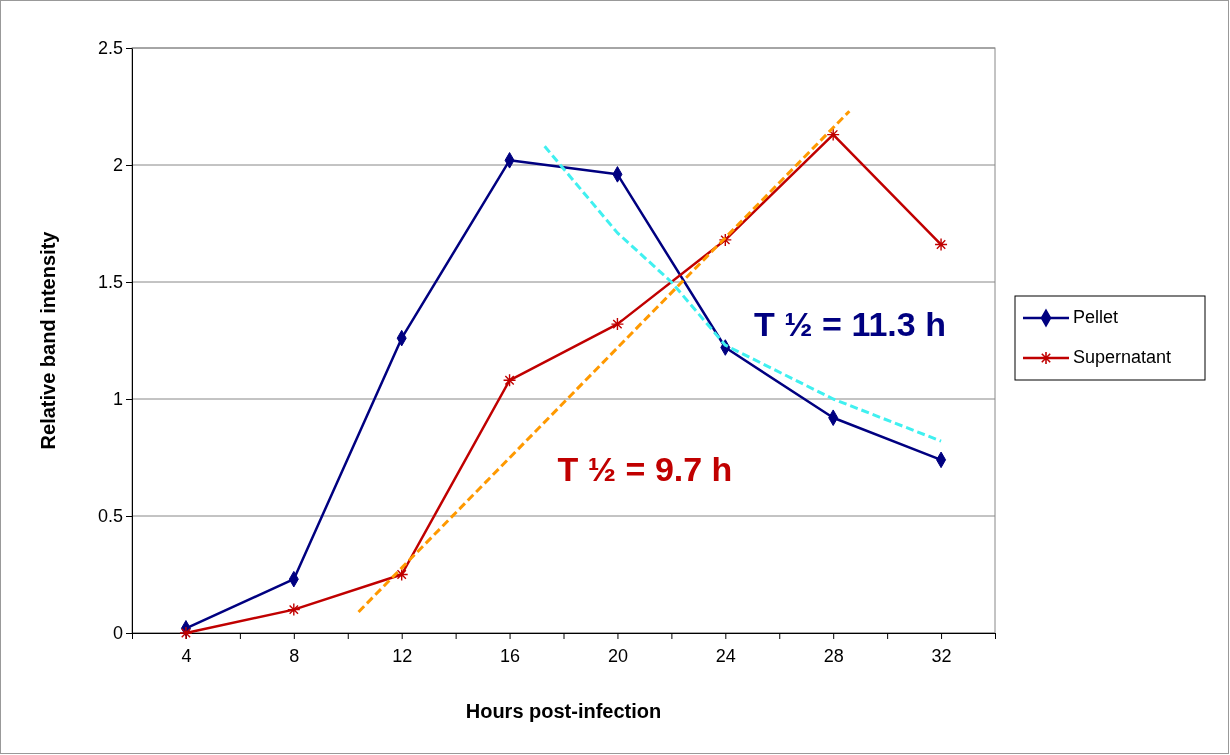  What do you see at coordinates (1122, 356) in the screenshot?
I see `legend-label: Supernatant` at bounding box center [1122, 356].